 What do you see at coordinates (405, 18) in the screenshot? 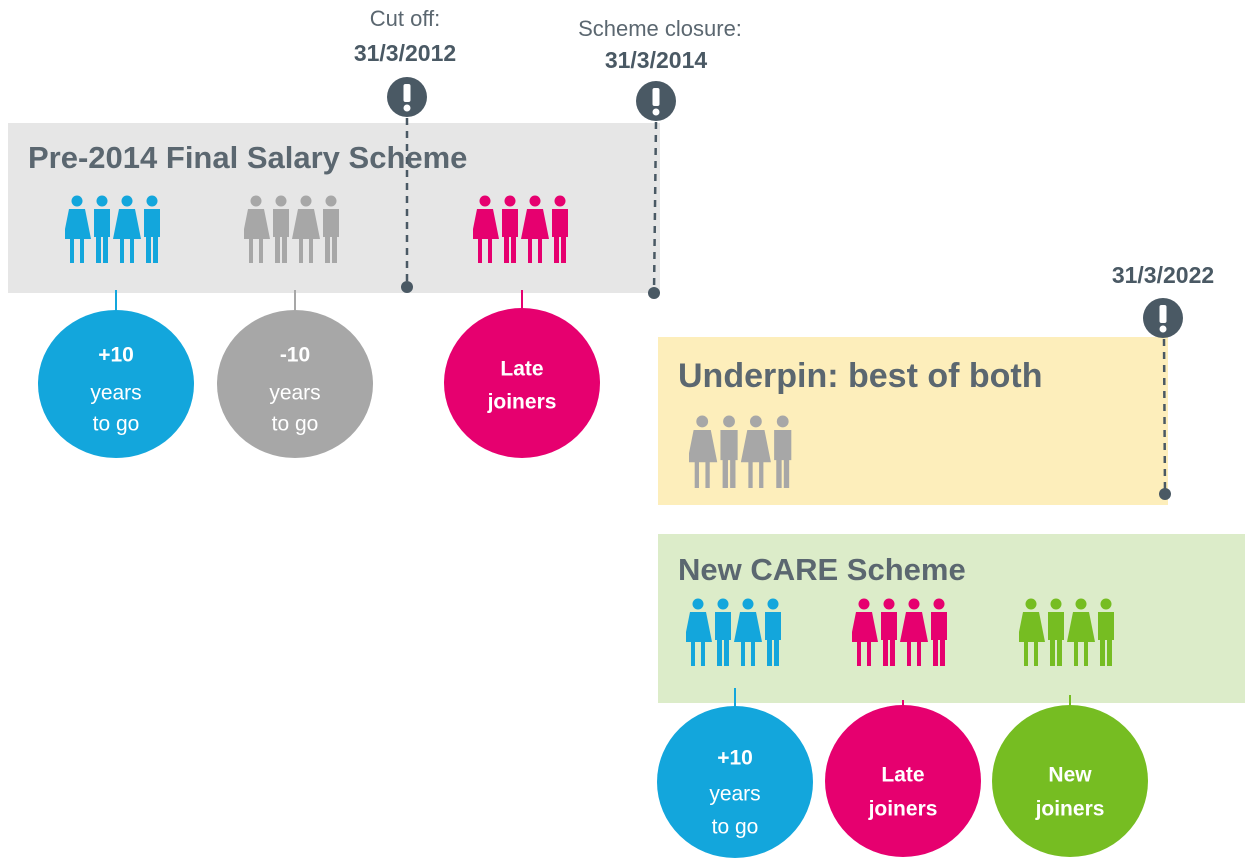
I see `marker-label: Cut off:` at bounding box center [405, 18].